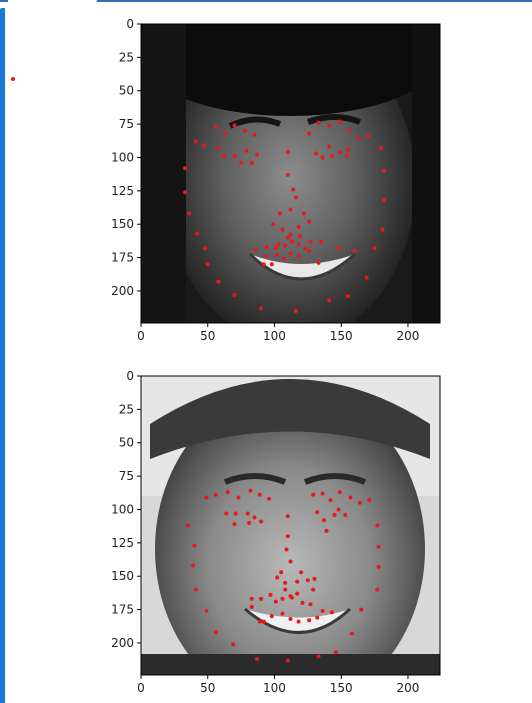 The height and width of the screenshot is (703, 532). What do you see at coordinates (122, 509) in the screenshot?
I see `y-tick-label: 100` at bounding box center [122, 509].